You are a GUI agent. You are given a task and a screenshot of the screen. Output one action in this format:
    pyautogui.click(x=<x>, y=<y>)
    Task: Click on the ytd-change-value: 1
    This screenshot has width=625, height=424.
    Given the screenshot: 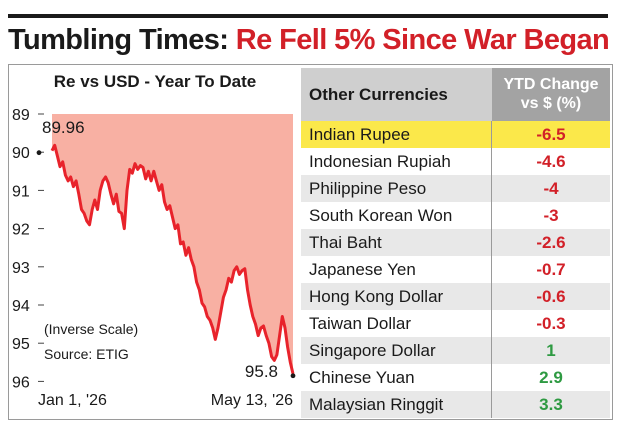 What is the action you would take?
    pyautogui.click(x=551, y=350)
    